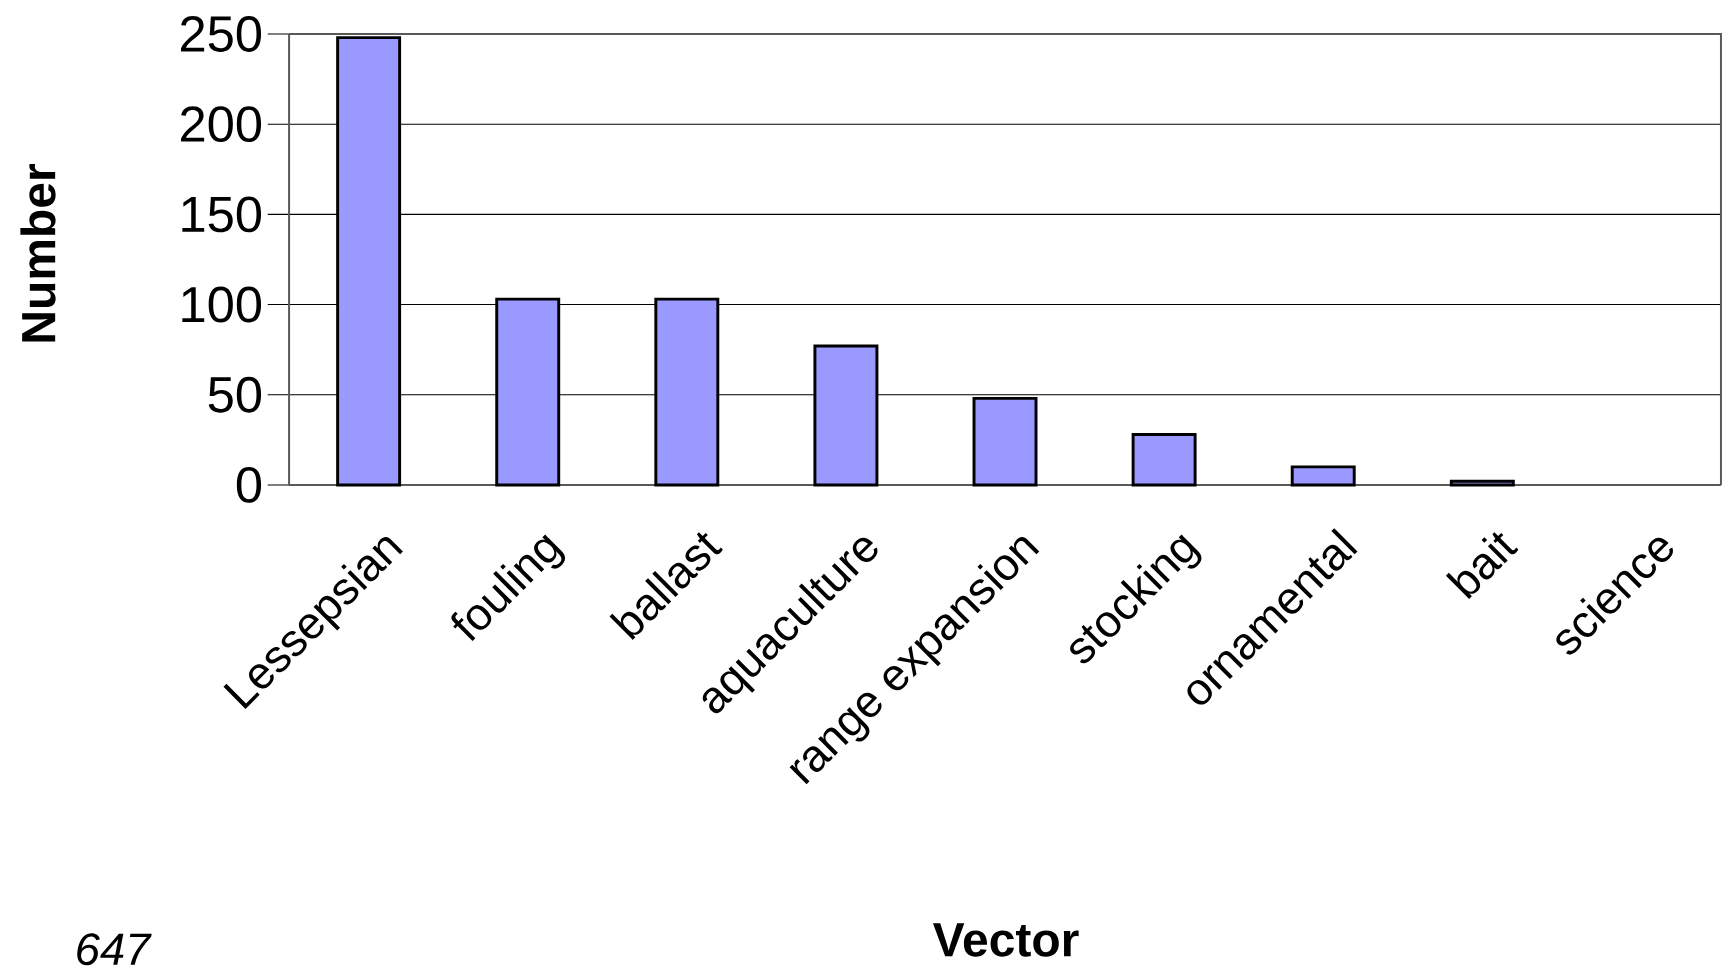 The image size is (1728, 974). What do you see at coordinates (1005, 940) in the screenshot?
I see `x-axis-title: Vector` at bounding box center [1005, 940].